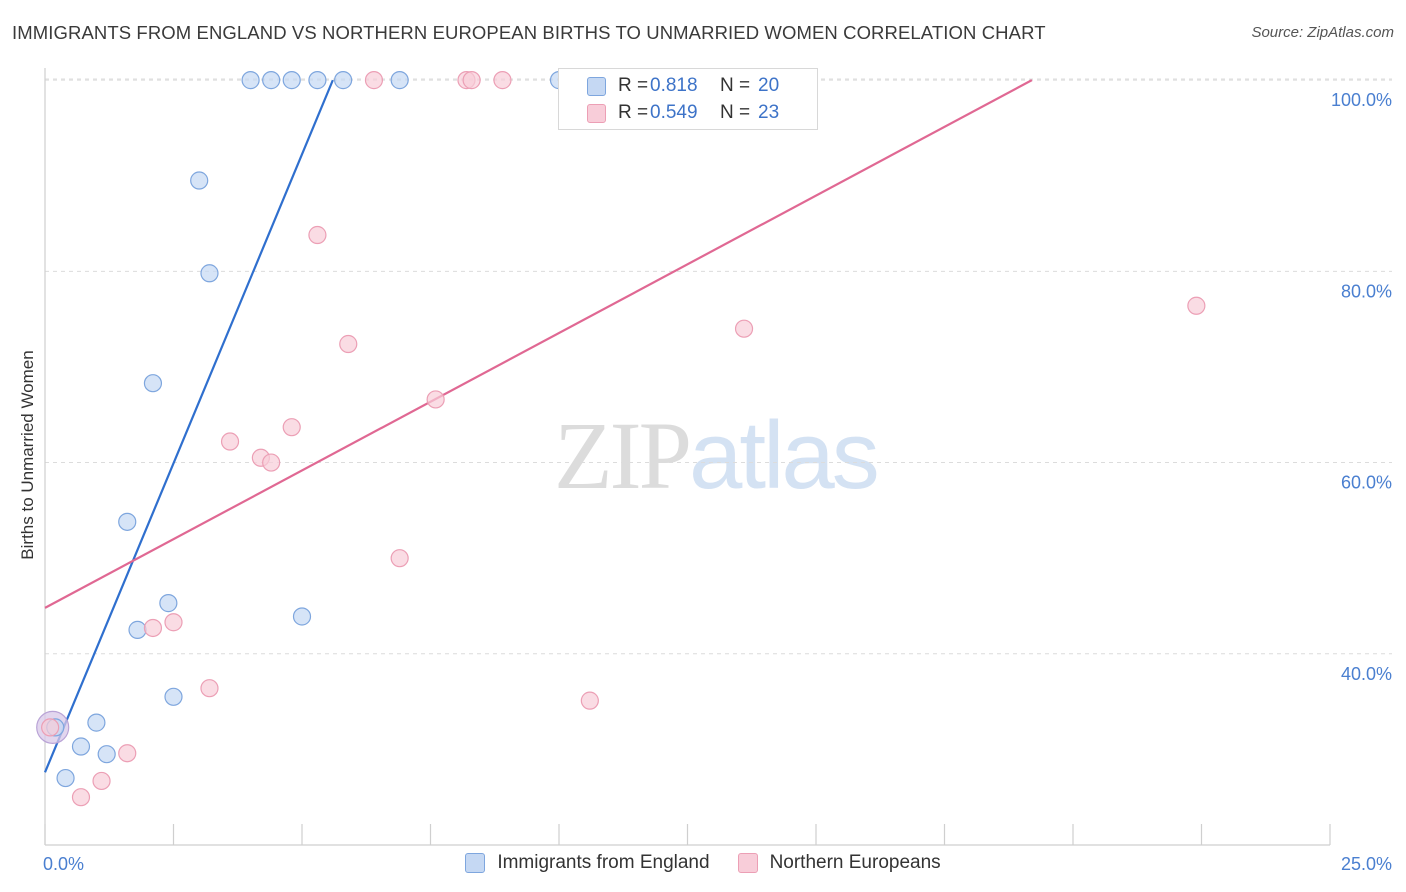 Image resolution: width=1406 pixels, height=892 pixels. I want to click on y-tick-label: 100.0%, so click(1361, 100).